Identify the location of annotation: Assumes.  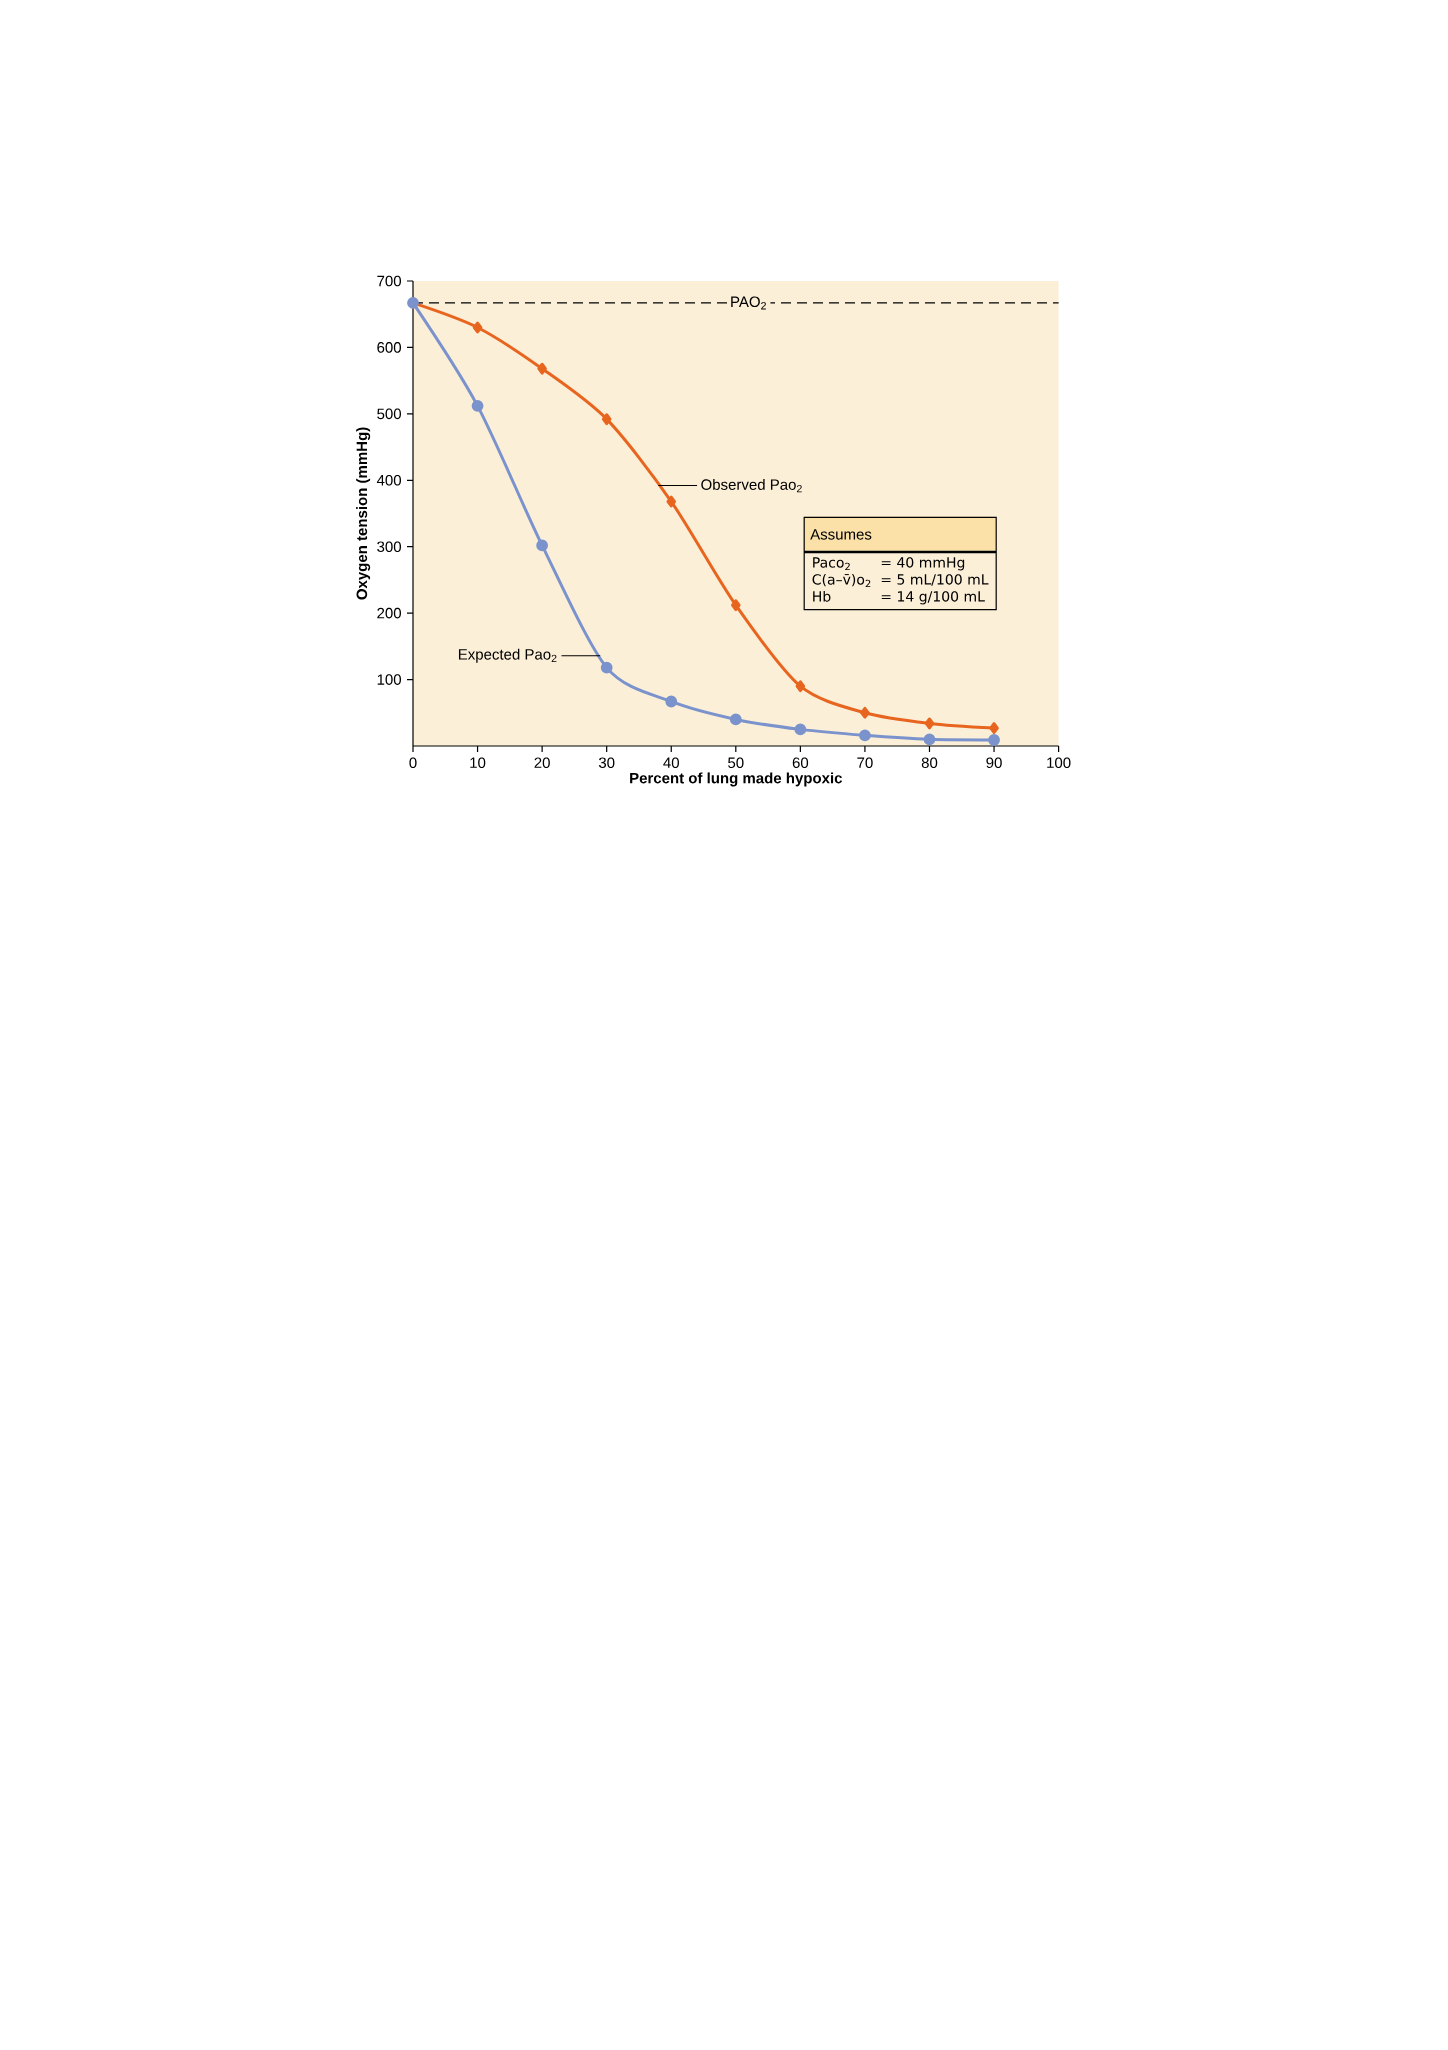
(841, 534).